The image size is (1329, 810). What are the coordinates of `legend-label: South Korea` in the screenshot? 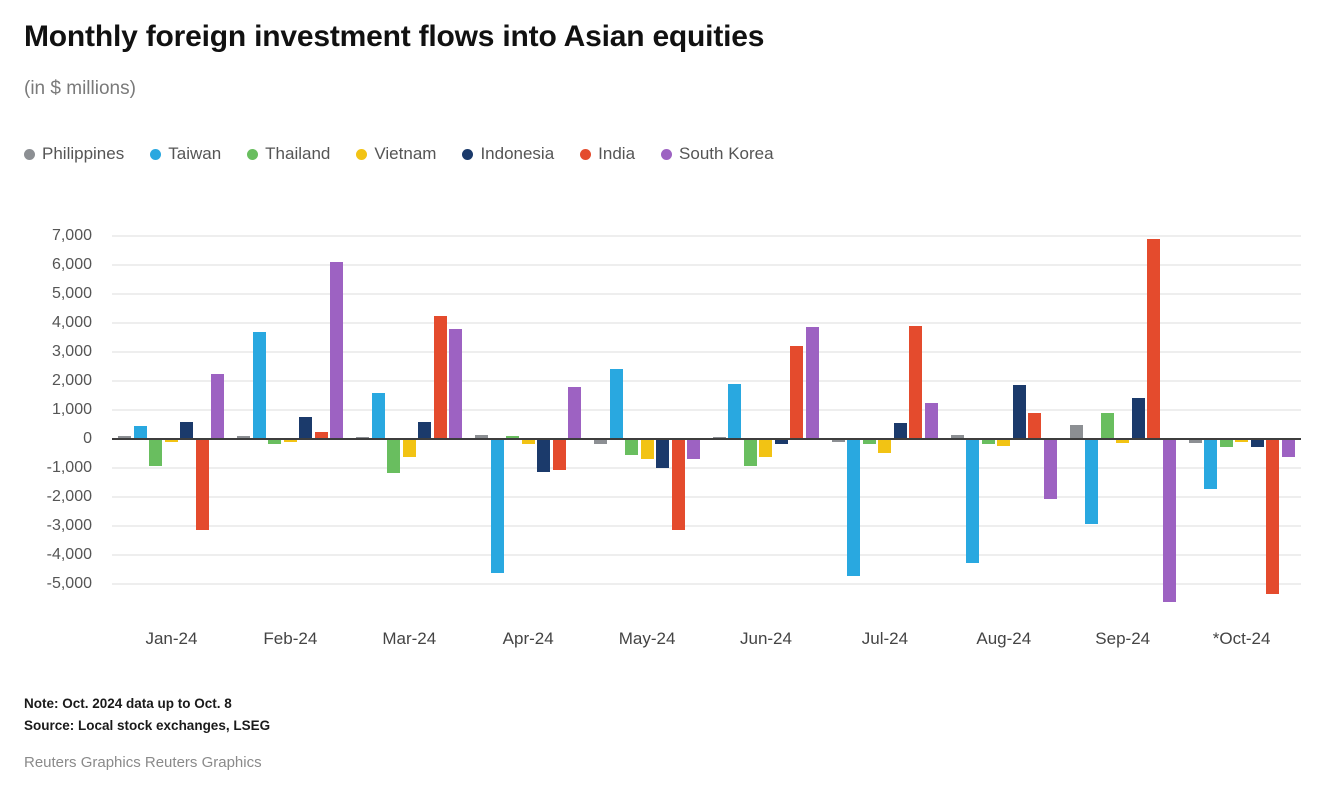 It's located at (726, 153).